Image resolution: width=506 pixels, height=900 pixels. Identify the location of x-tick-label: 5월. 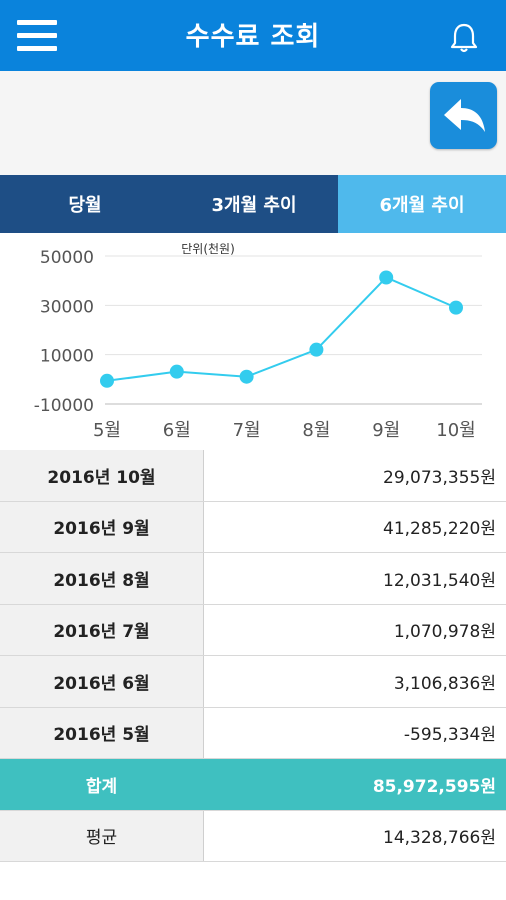
(107, 430).